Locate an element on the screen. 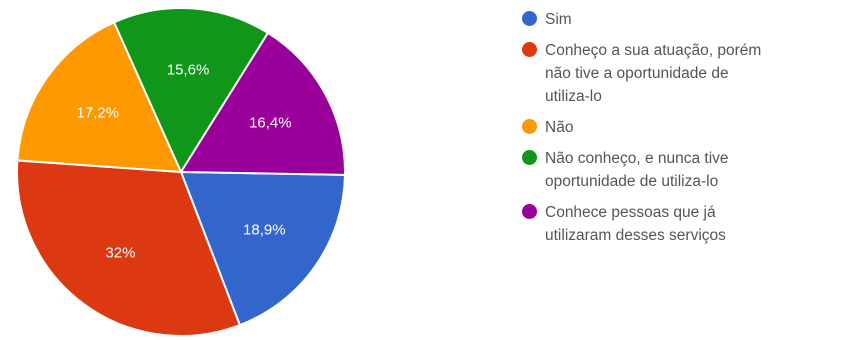  pie-slice-sim is located at coordinates (262, 248).